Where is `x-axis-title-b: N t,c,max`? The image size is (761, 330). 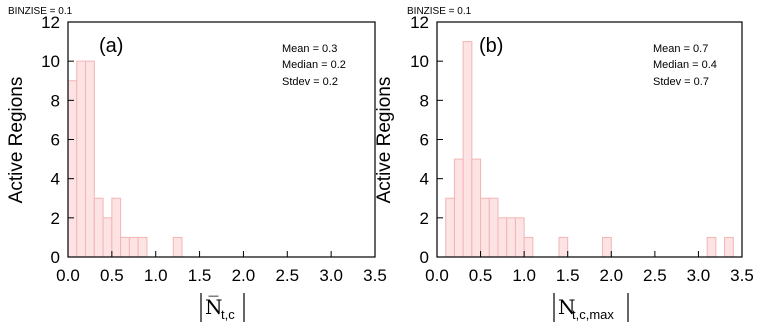 x-axis-title-b: N t,c,max is located at coordinates (591, 307).